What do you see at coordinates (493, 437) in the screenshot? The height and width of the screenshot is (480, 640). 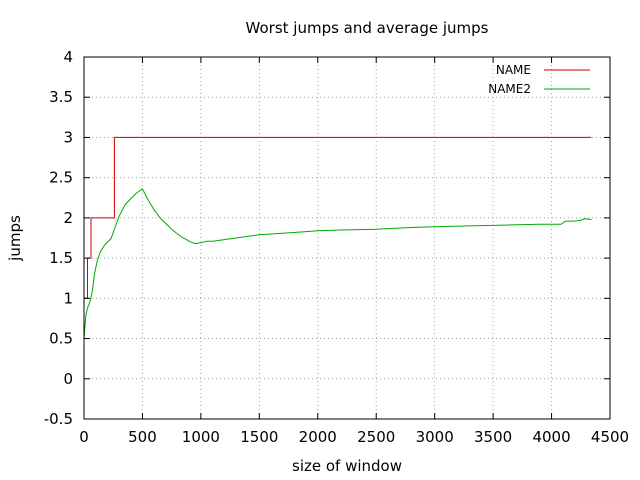 I see `x-tick-label: 3500` at bounding box center [493, 437].